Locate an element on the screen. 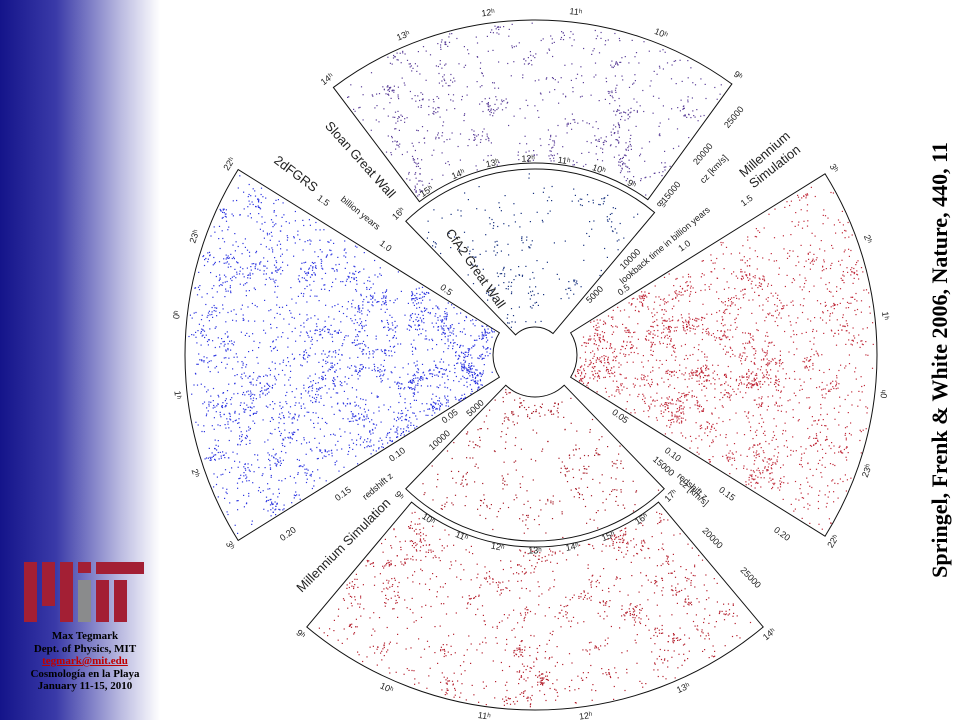 Image resolution: width=960 pixels, height=720 pixels. email-link: tegmark@mit.edu is located at coordinates (85, 661).